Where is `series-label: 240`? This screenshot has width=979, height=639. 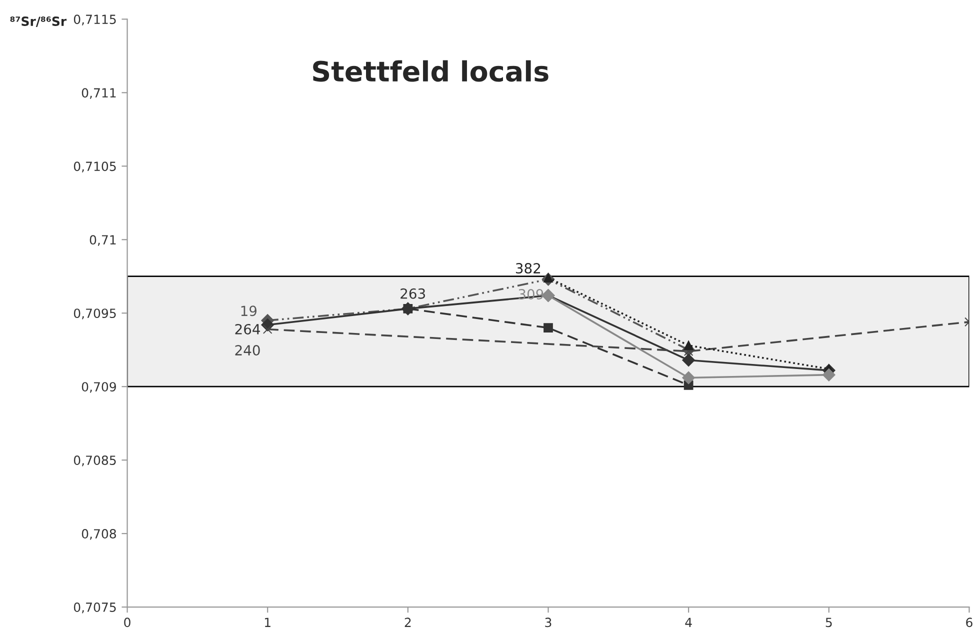 series-label: 240 is located at coordinates (247, 350).